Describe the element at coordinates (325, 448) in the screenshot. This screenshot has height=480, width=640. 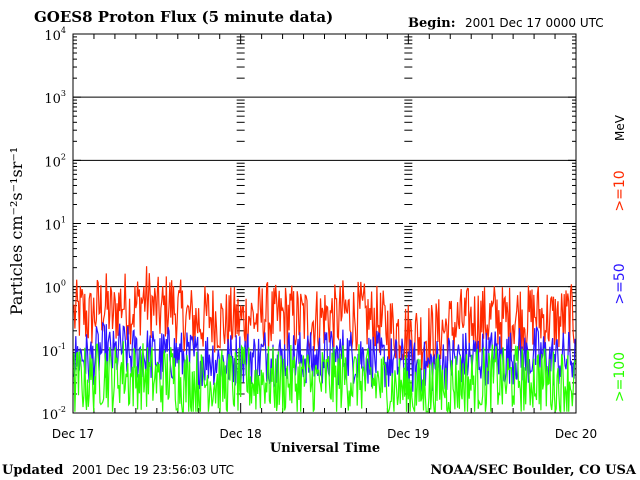
I see `x-axis-label: Universal Time` at that location.